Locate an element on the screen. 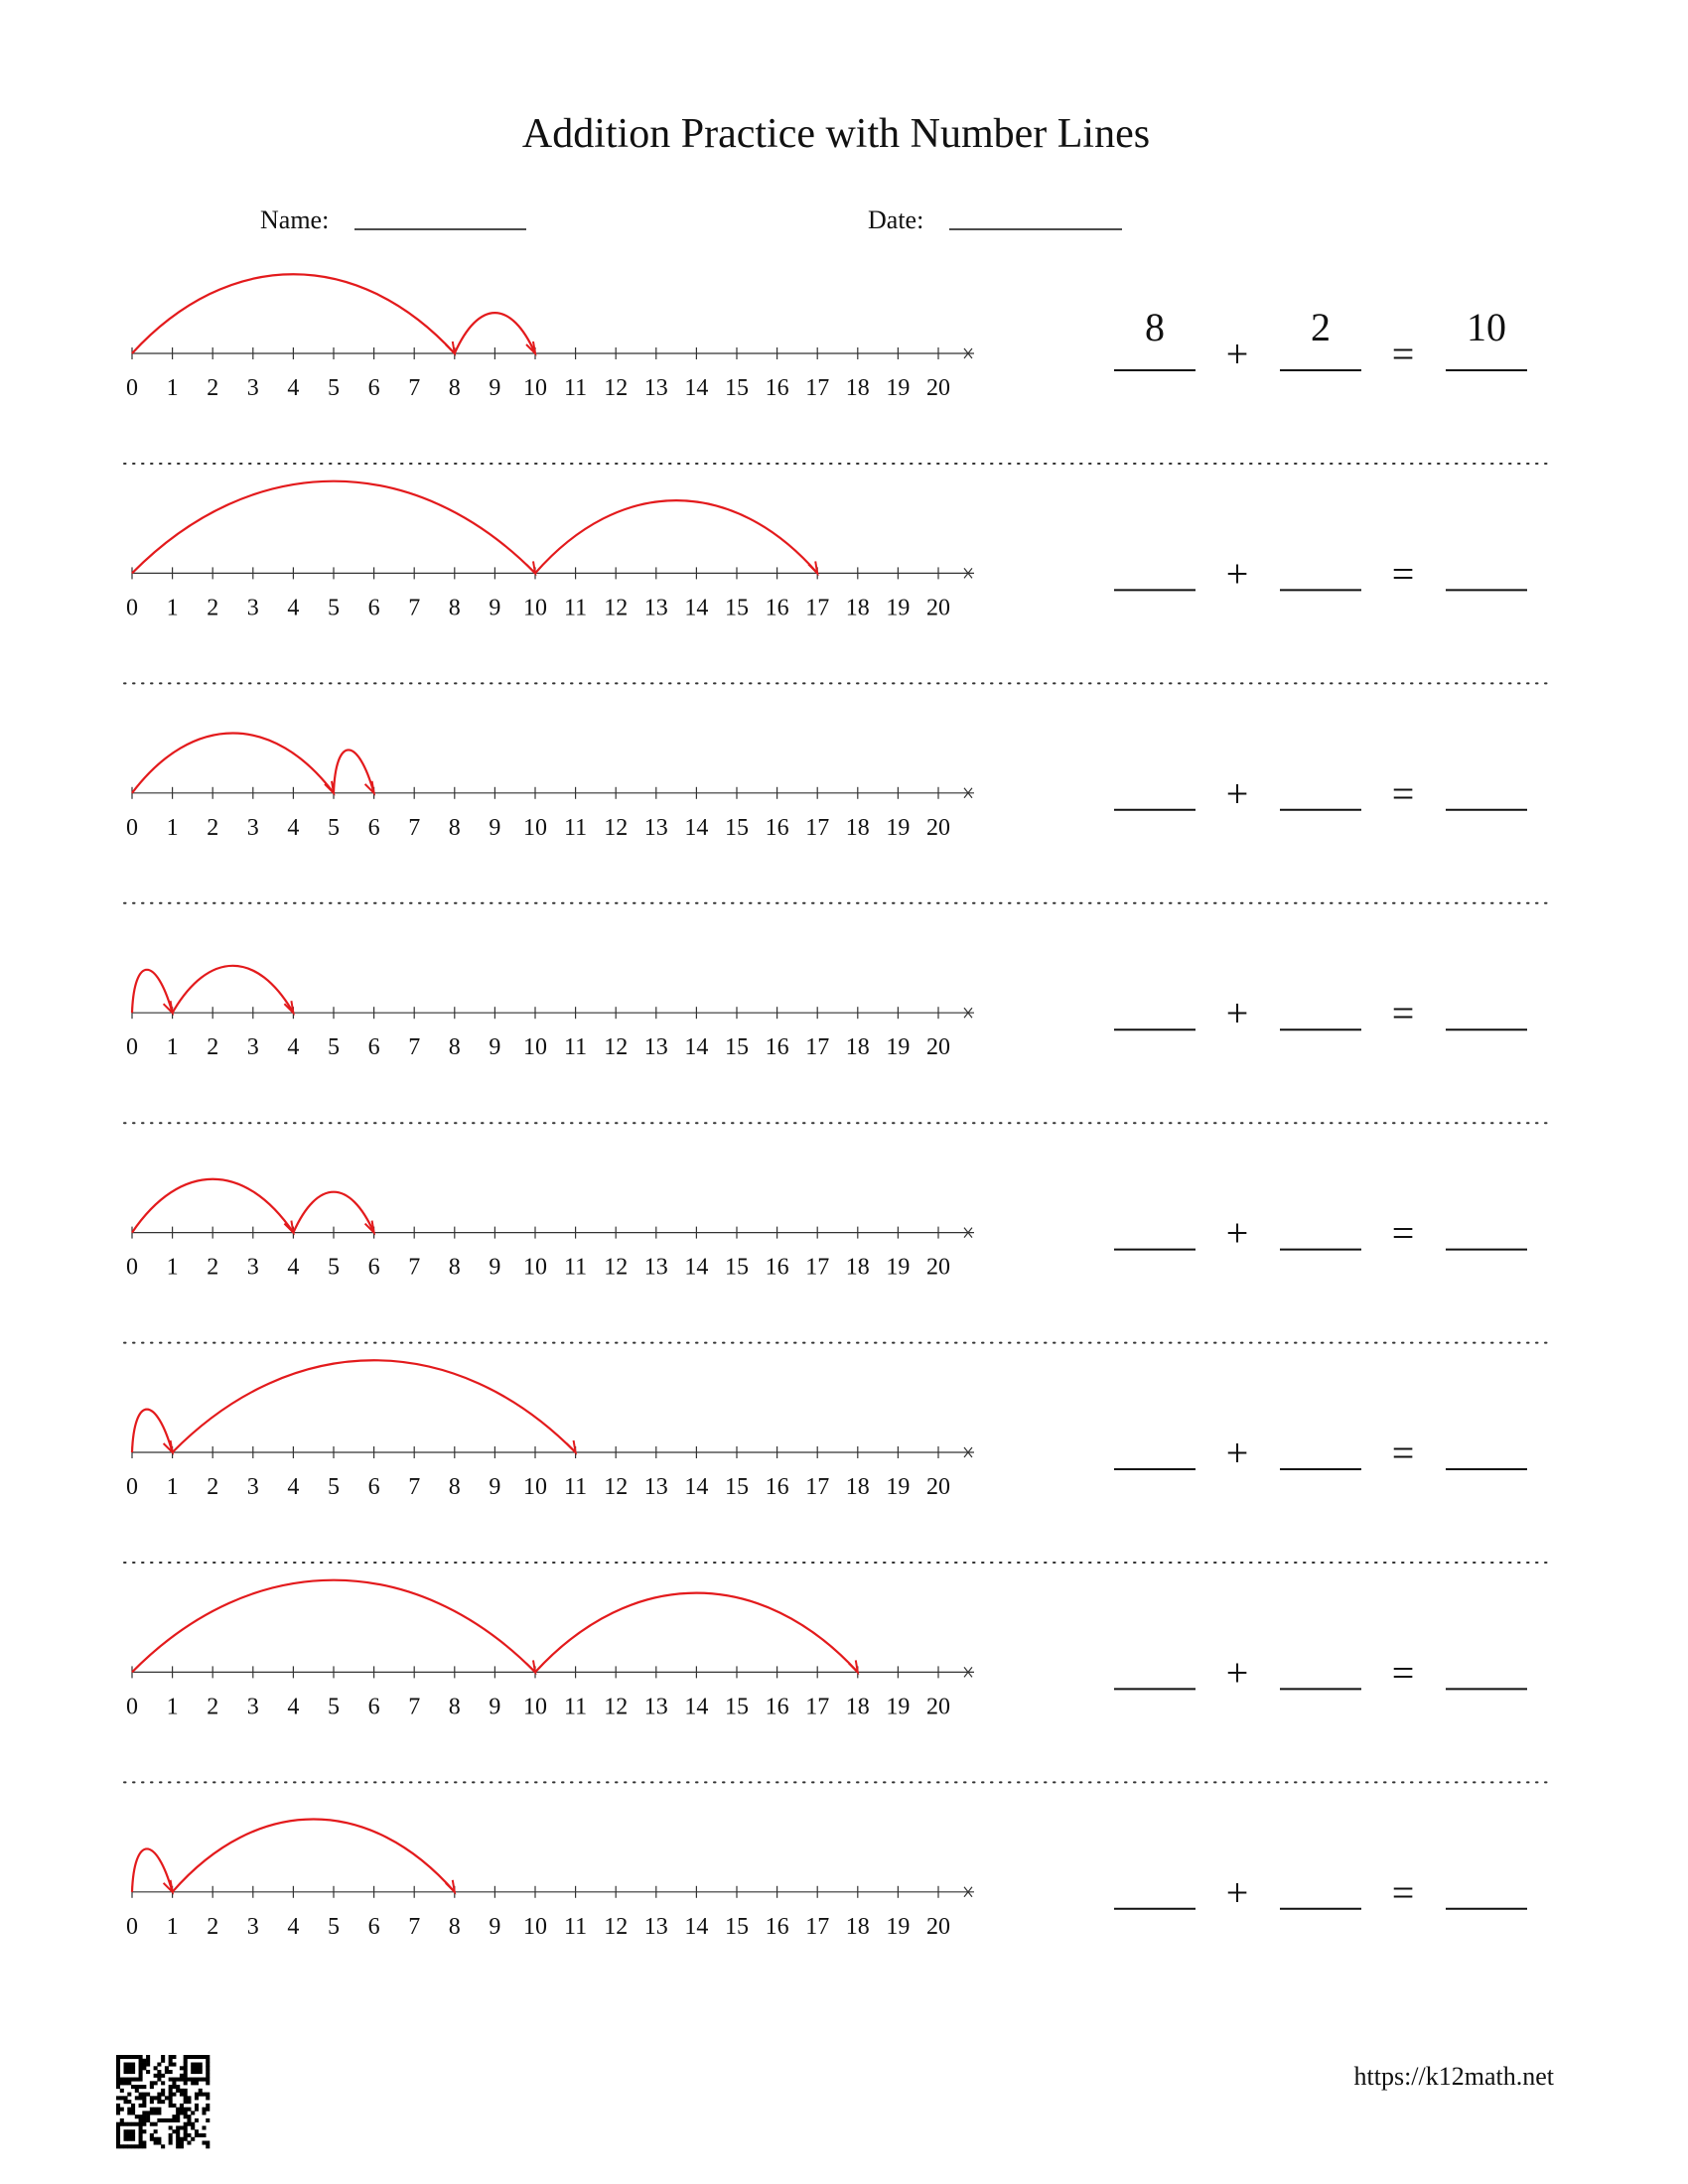 The height and width of the screenshot is (2184, 1688). title: Addition Practice with Number Lines is located at coordinates (836, 134).